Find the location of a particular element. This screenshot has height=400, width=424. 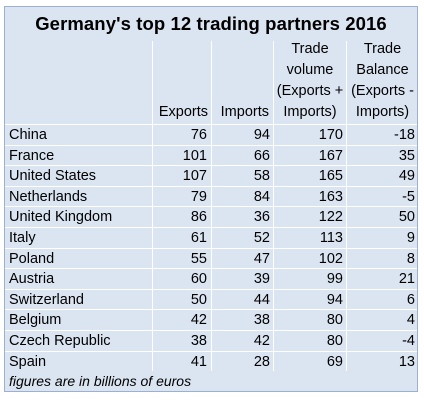

header-exports: Exports is located at coordinates (183, 112).